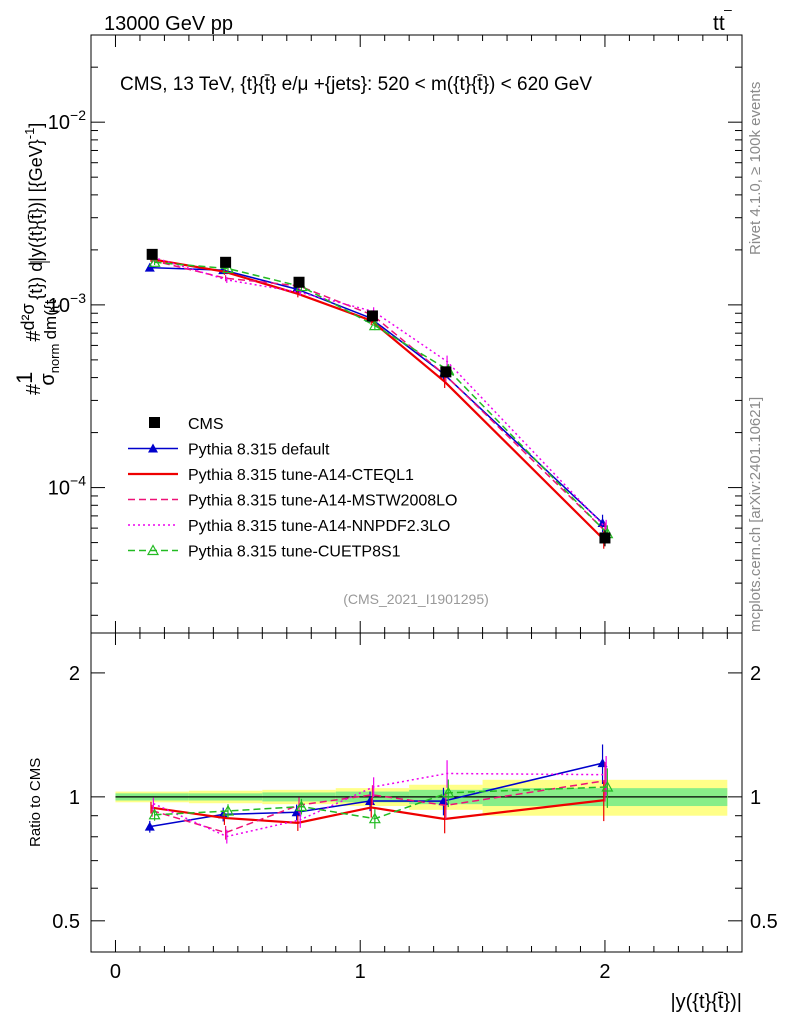 The width and height of the screenshot is (786, 1024). Describe the element at coordinates (728, 9) in the screenshot. I see `process-label-bar: –` at that location.